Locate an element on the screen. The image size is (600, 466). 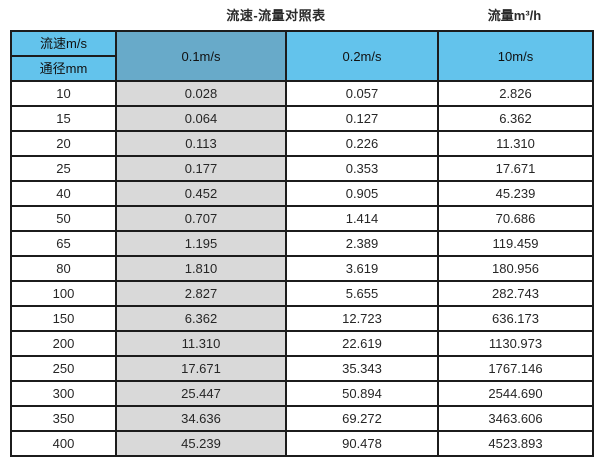
table-row: 15 0.064 0.127 6.362 is located at coordinates (302, 118).